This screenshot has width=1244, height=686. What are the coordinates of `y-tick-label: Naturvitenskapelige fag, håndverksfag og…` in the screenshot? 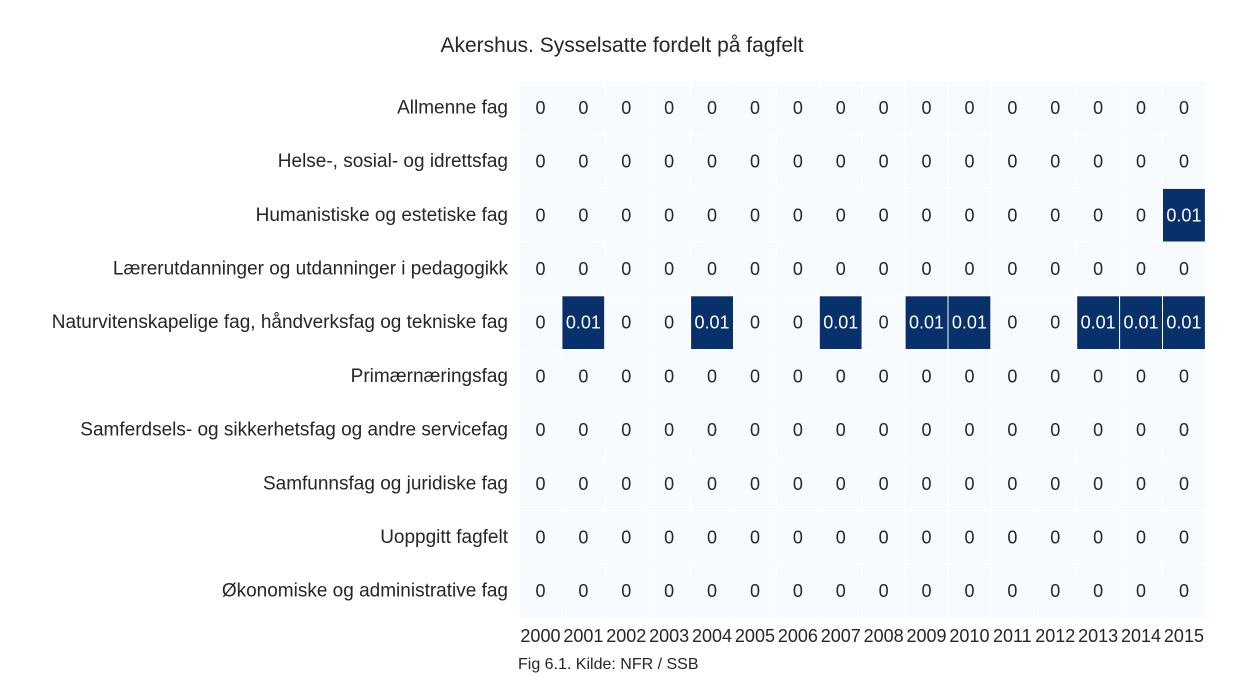 It's located at (280, 322).